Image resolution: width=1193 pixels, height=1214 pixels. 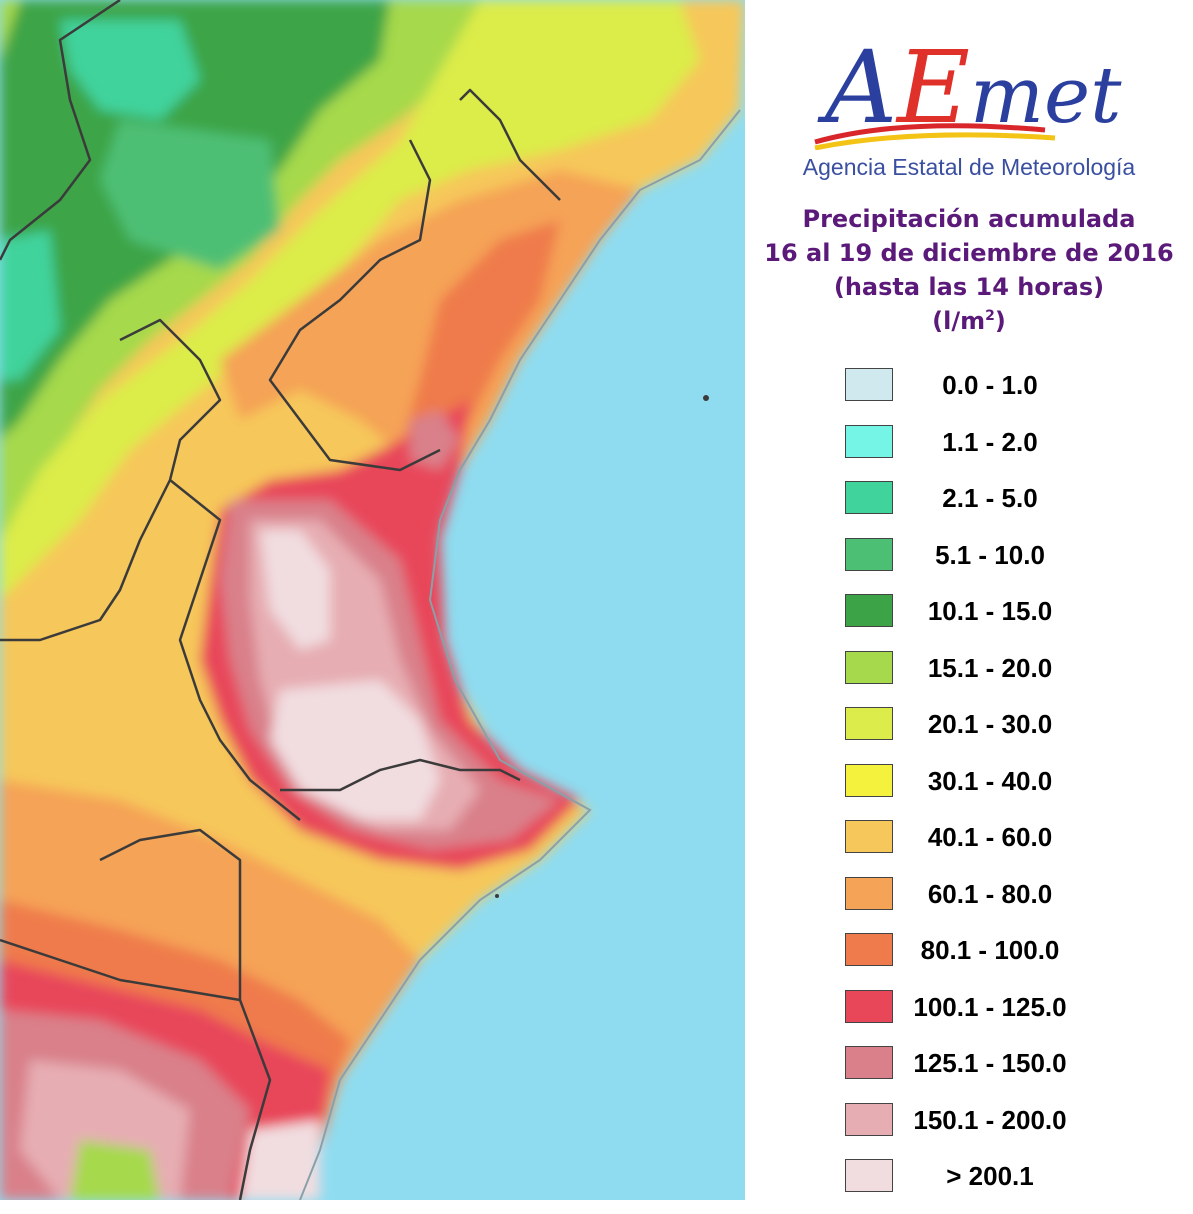 What do you see at coordinates (60, 130) in the screenshot?
I see `border-north` at bounding box center [60, 130].